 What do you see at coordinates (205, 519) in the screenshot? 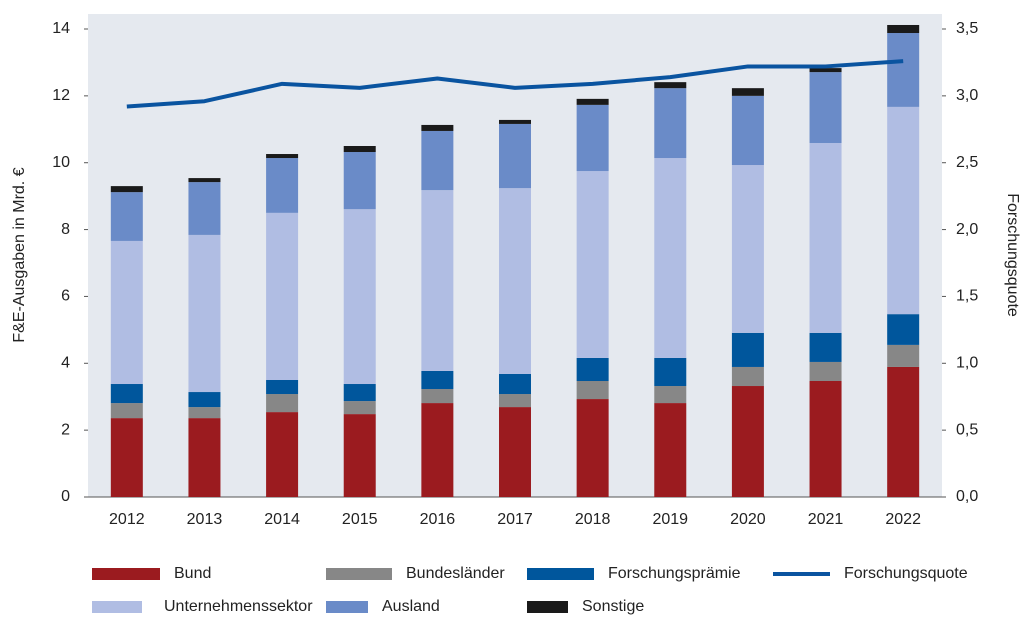
I see `x-tick-label: 2013` at bounding box center [205, 519].